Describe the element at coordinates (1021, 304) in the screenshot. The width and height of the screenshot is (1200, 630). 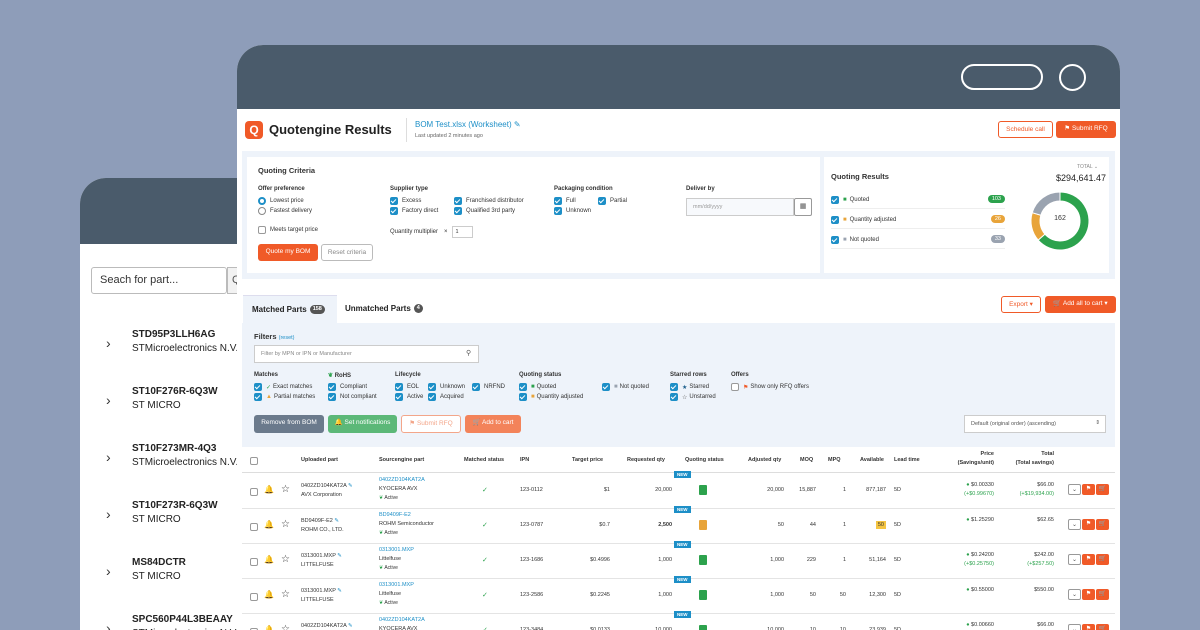
I see `export-button: Export ▾` at that location.